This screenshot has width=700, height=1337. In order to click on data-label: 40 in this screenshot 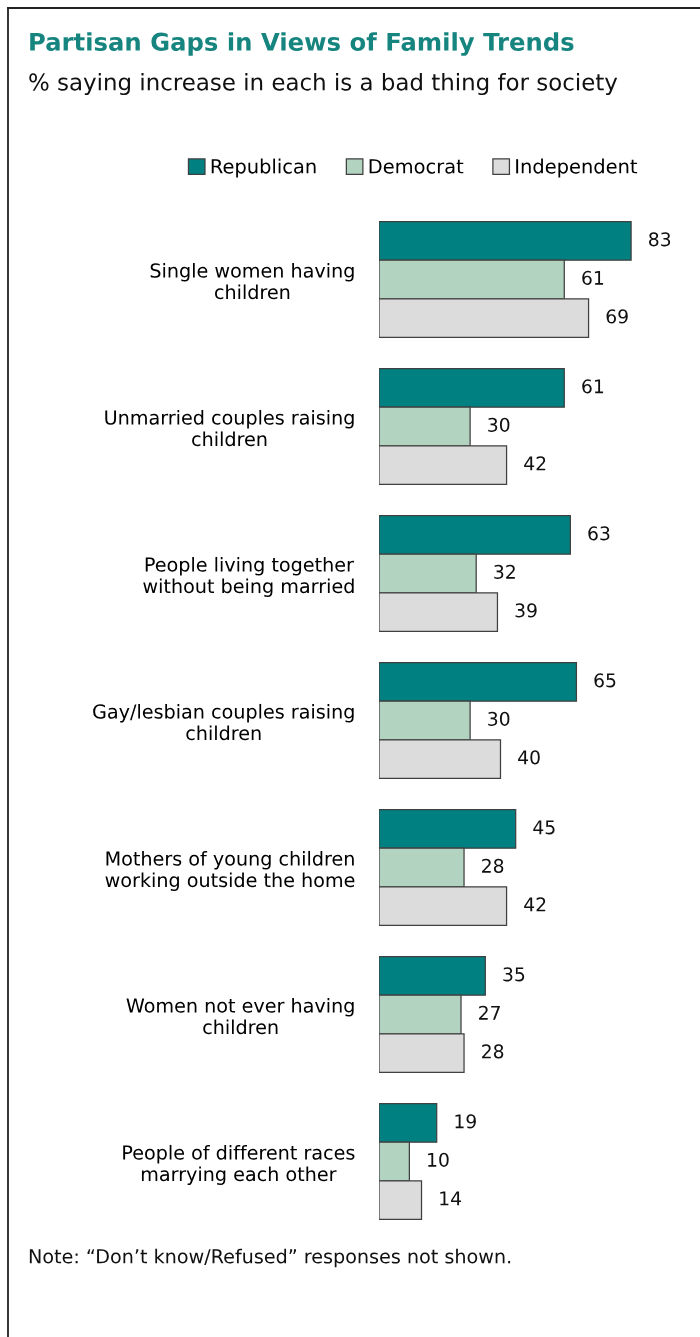, I will do `click(529, 757)`.